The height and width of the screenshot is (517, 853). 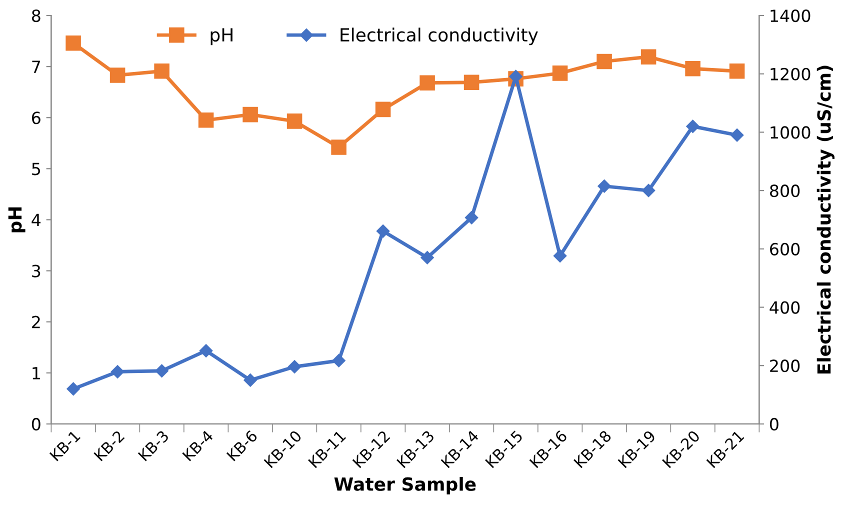 What do you see at coordinates (36, 66) in the screenshot?
I see `y-tick-label: 7` at bounding box center [36, 66].